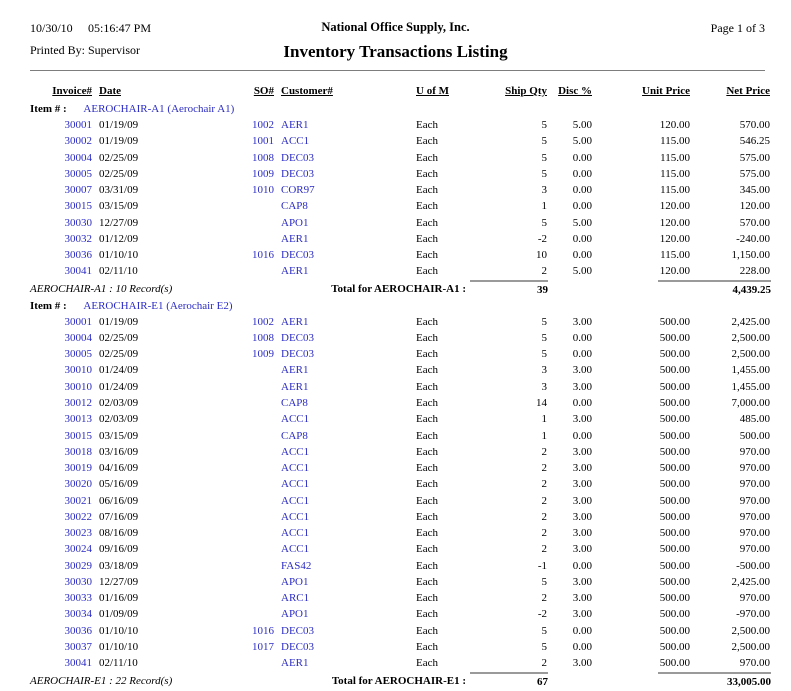  What do you see at coordinates (78, 565) in the screenshot?
I see `invoice-number-link: 30029` at bounding box center [78, 565].